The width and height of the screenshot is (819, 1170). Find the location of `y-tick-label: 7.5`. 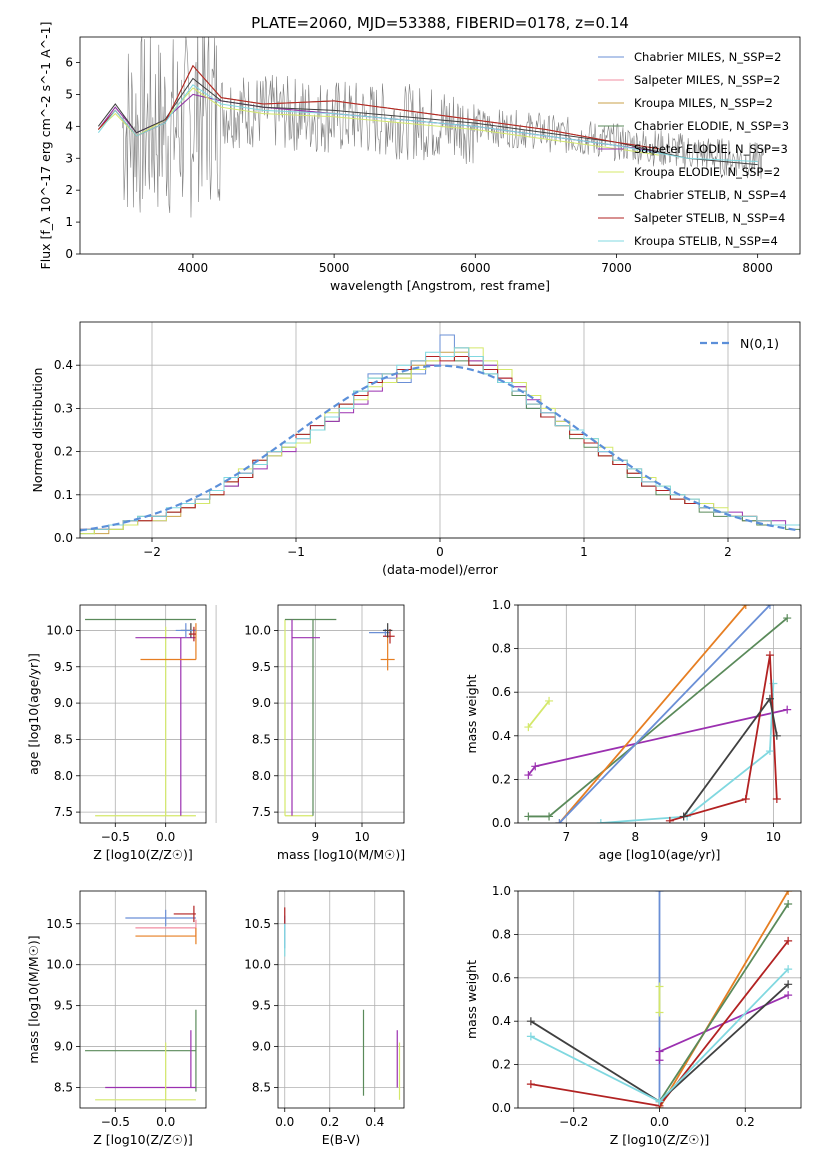

y-tick-label: 7.5 is located at coordinates (261, 812).